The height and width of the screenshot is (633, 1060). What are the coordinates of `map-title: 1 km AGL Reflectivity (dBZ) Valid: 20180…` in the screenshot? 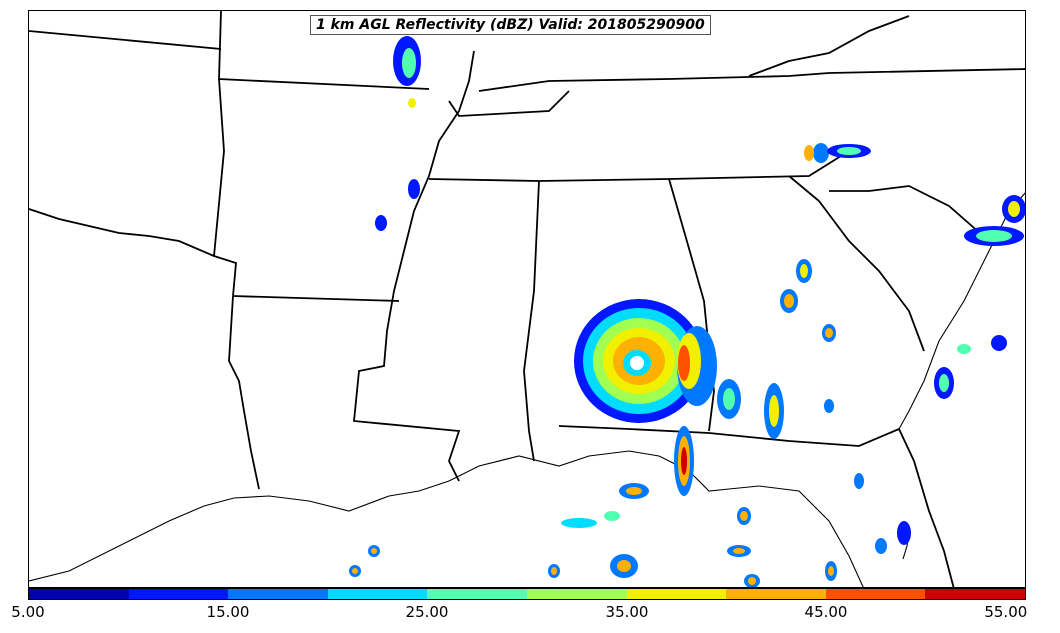 It's located at (510, 25).